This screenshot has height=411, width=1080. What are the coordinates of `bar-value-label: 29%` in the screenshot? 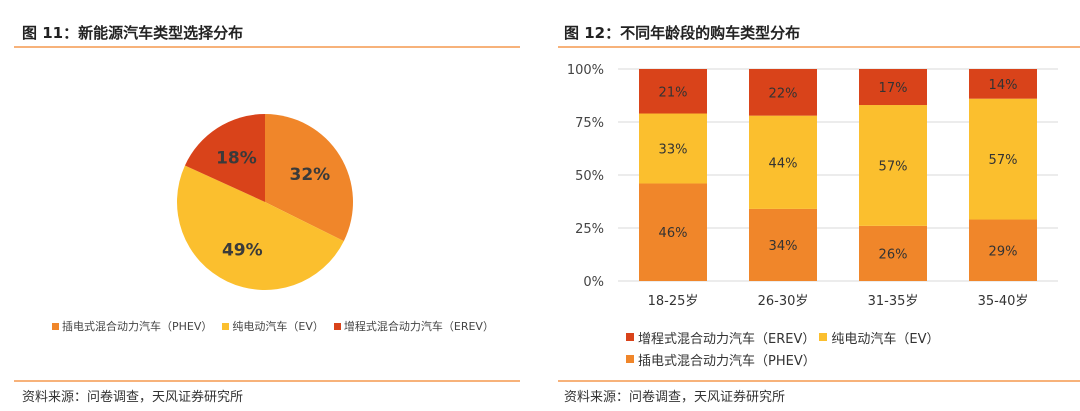 It's located at (1003, 251).